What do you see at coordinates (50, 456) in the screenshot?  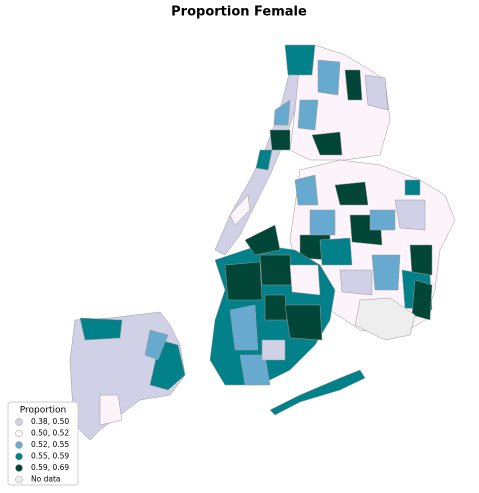 I see `legend-label: 0.55, 0.59` at bounding box center [50, 456].